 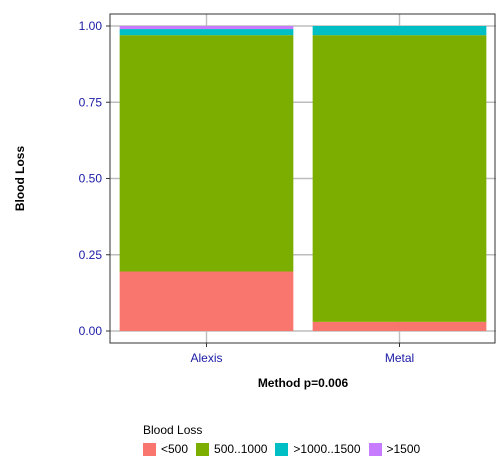 I want to click on y-axis: 0.00 0.25 0.50 0.75 1.00, so click(x=94, y=178).